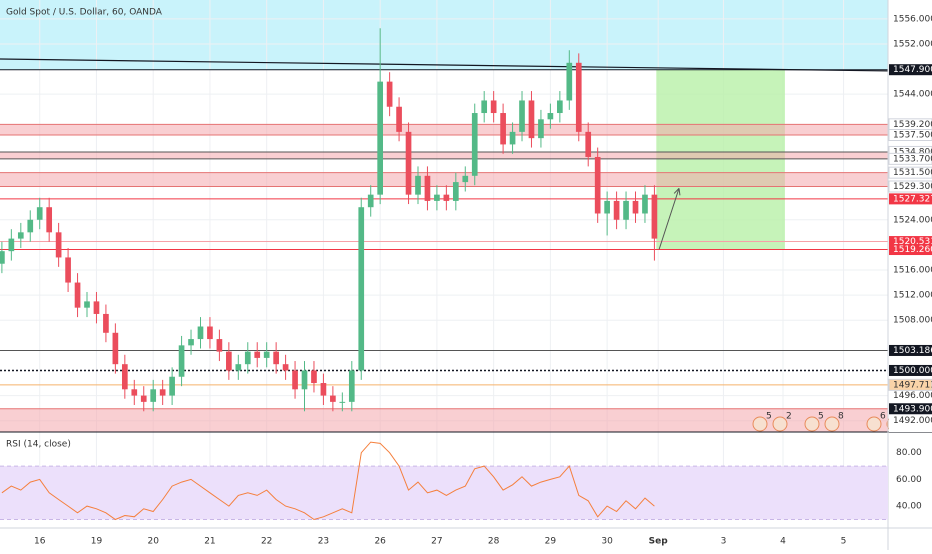 This screenshot has height=554, width=932. What do you see at coordinates (912, 44) in the screenshot?
I see `y-tick-label: 1552.000` at bounding box center [912, 44].